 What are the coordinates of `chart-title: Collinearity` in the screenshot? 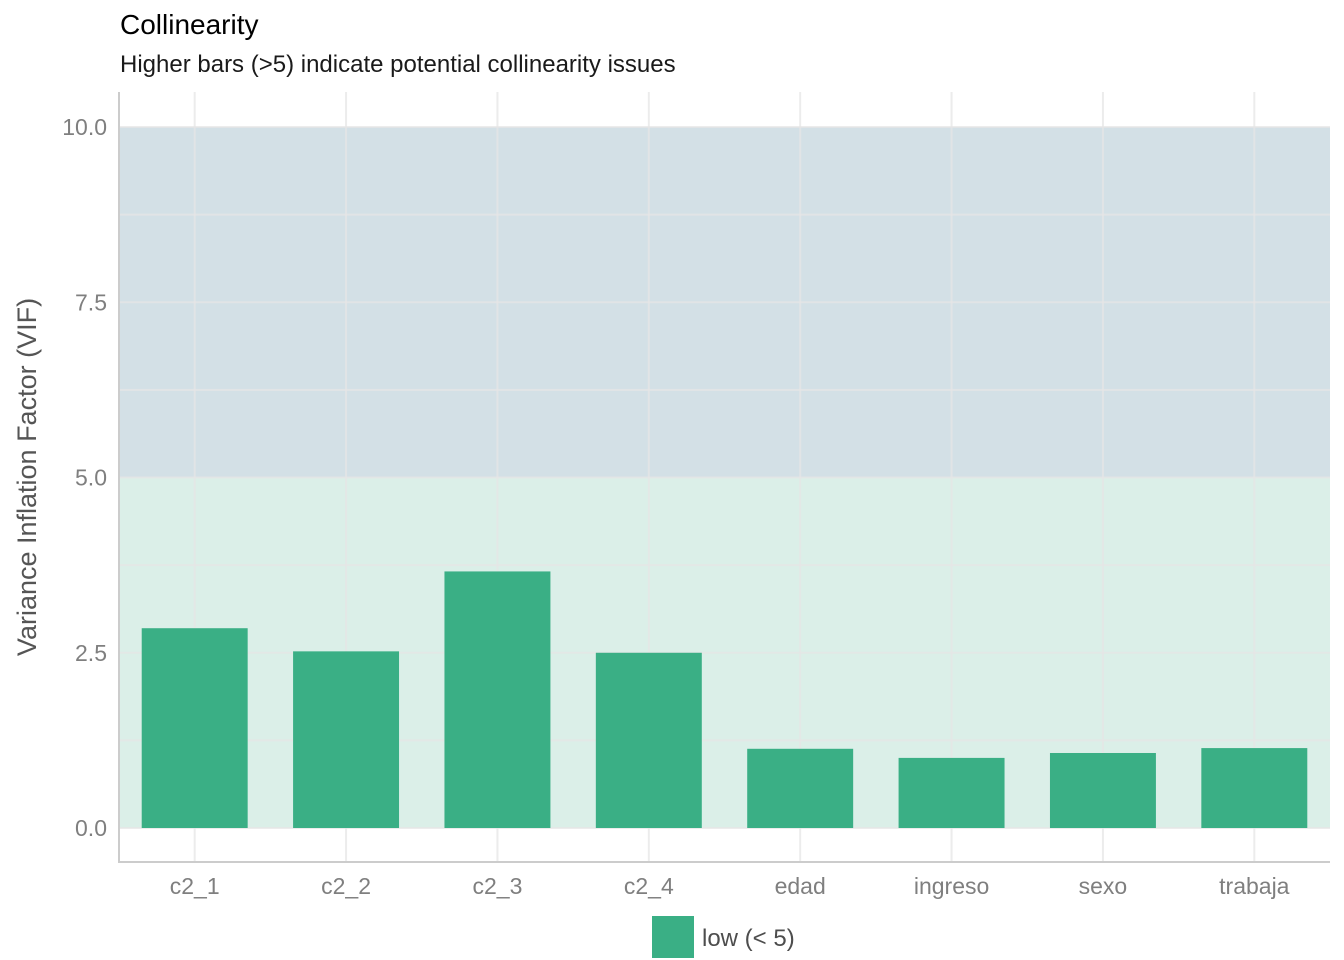 It's located at (189, 24).